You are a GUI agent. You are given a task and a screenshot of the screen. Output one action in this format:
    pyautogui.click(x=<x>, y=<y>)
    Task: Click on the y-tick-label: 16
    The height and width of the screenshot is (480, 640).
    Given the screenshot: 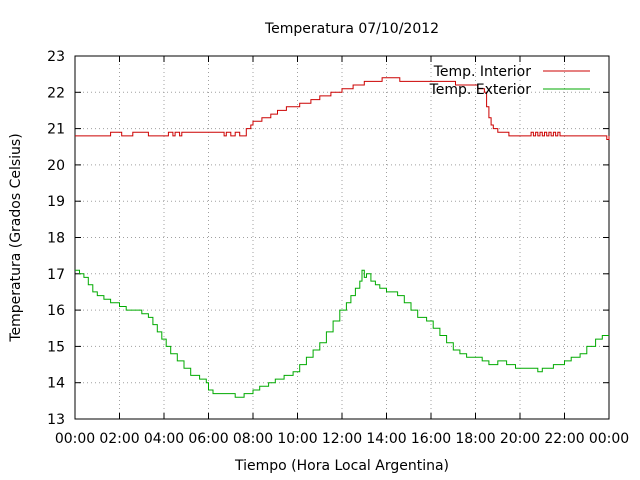 What is the action you would take?
    pyautogui.click(x=56, y=311)
    